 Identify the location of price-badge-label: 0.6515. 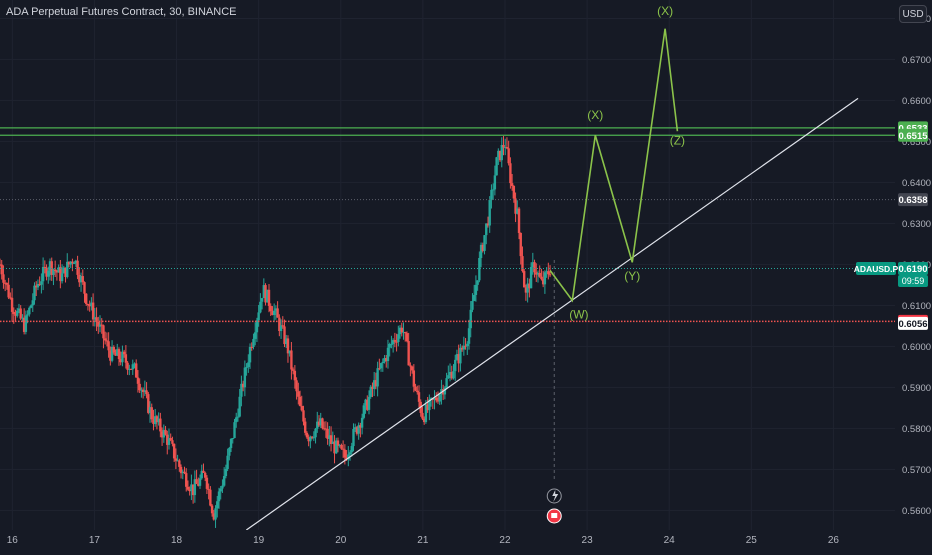
(913, 136).